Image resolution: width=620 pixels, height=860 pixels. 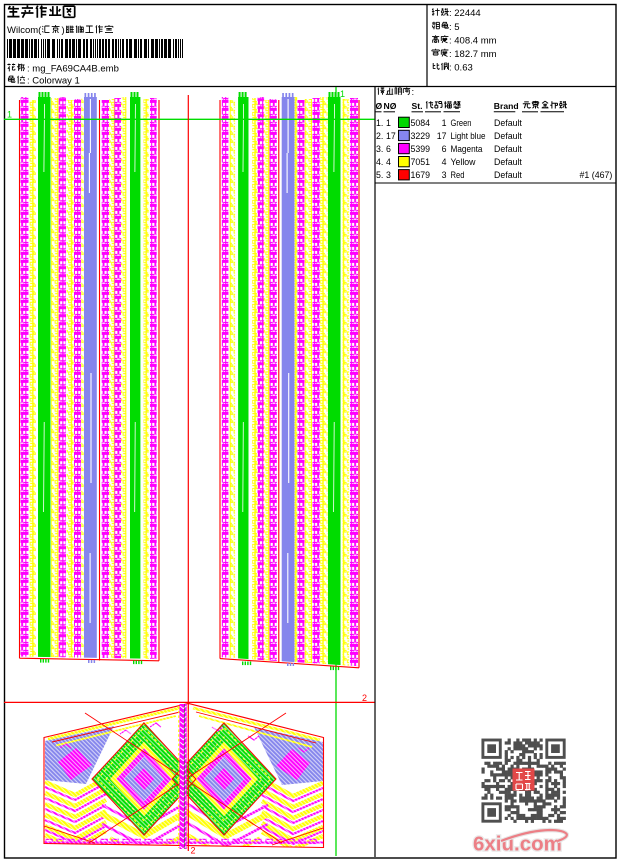 What do you see at coordinates (465, 13) in the screenshot?
I see `svg-text:: 22444: : 22444` at bounding box center [465, 13].